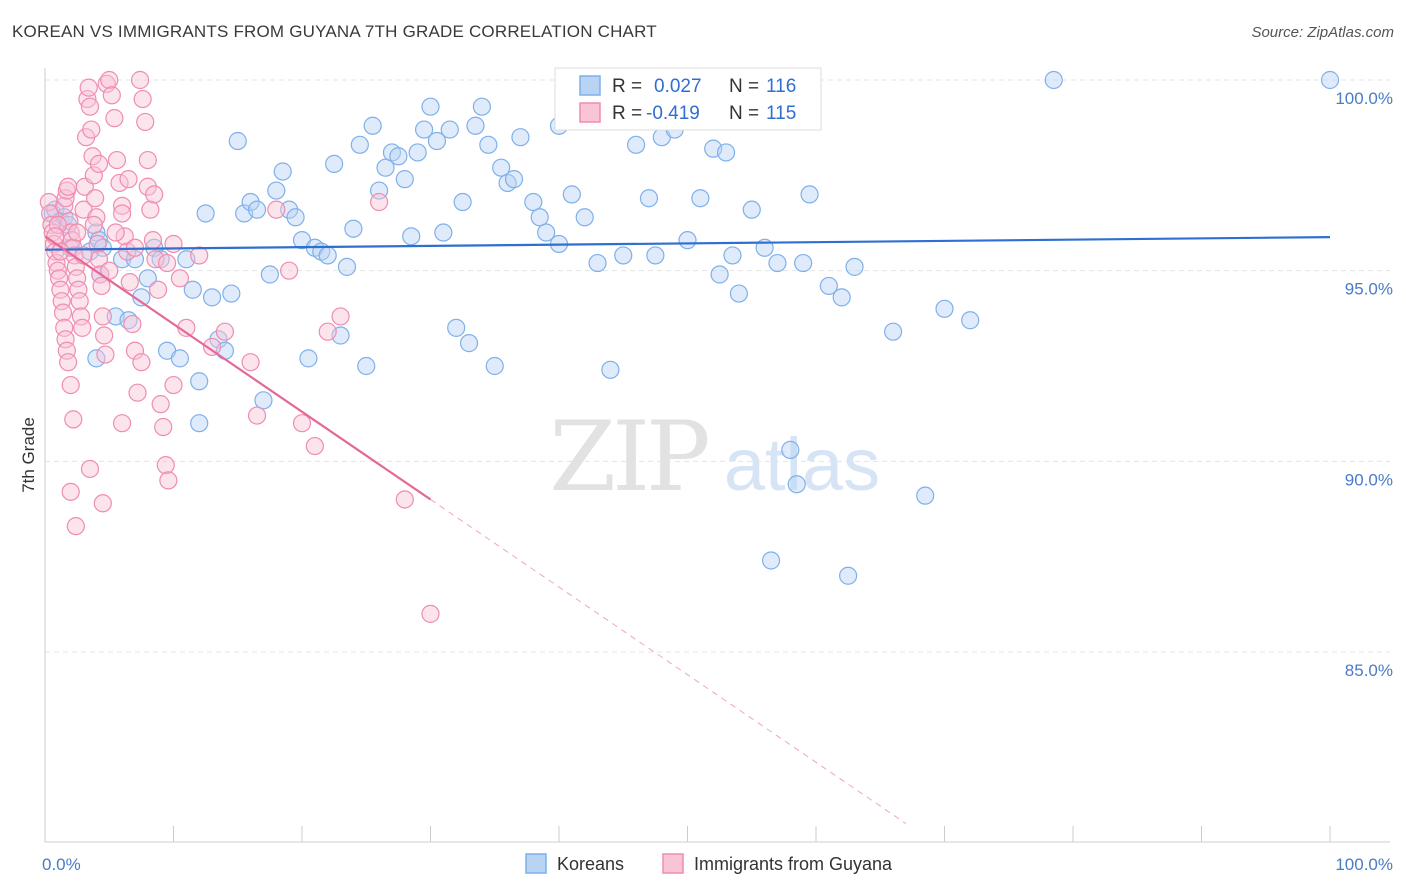 Image resolution: width=1406 pixels, height=892 pixels. Describe the element at coordinates (678, 86) in the screenshot. I see `legend-r-value-koreans: 0.027` at that location.